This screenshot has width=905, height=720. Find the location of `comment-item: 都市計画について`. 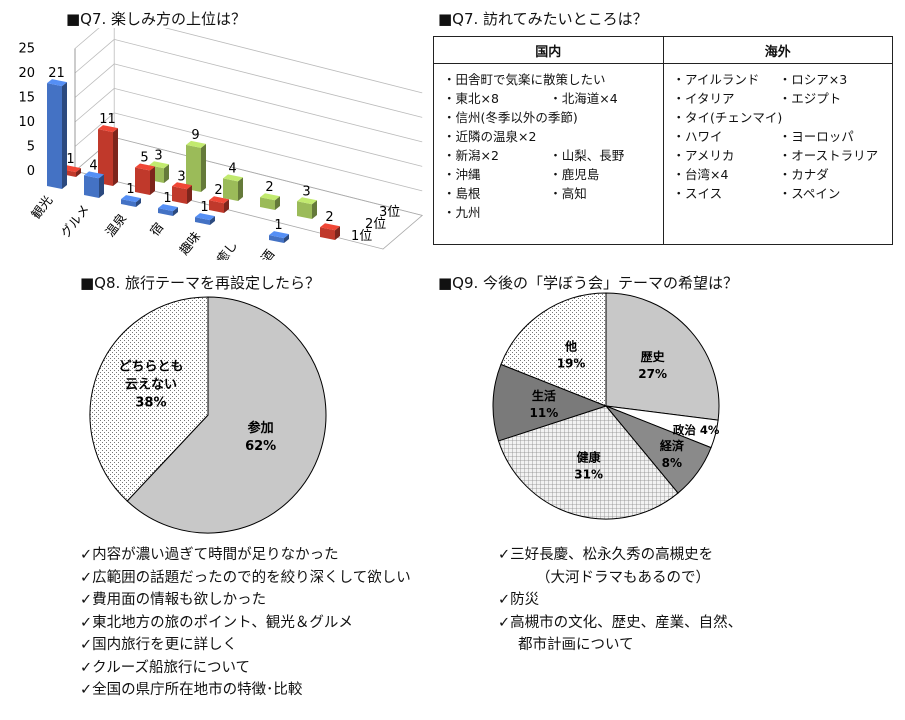

comment-item: 都市計画について is located at coordinates (576, 645).